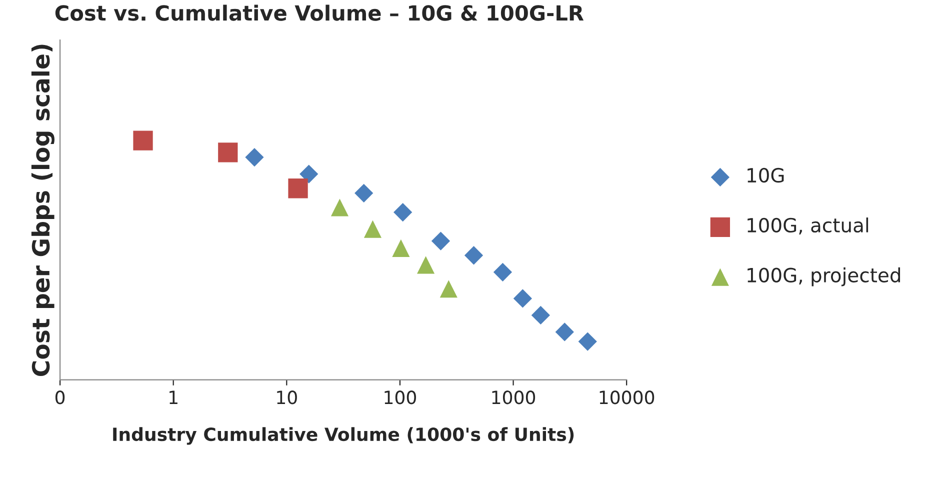 This screenshot has height=482, width=938. I want to click on x-tick-label: 10000, so click(627, 397).